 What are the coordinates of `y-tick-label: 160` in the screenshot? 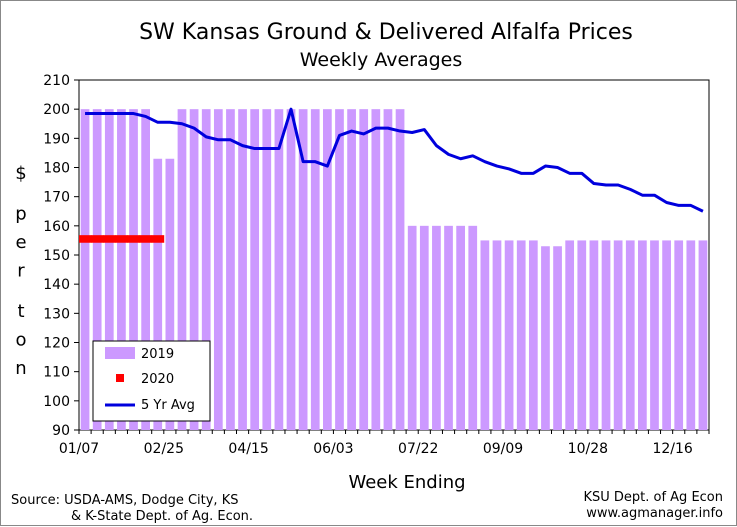 It's located at (56, 227).